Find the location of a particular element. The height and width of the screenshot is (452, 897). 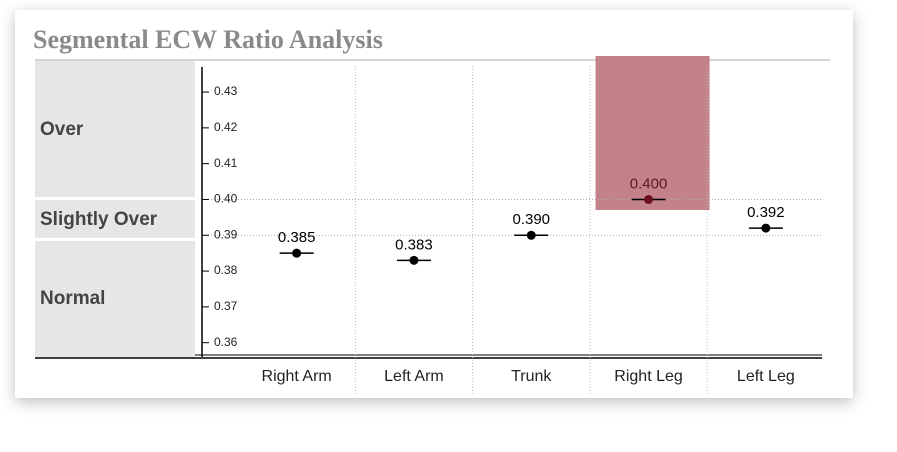

band-label: Slightly Over is located at coordinates (99, 219).